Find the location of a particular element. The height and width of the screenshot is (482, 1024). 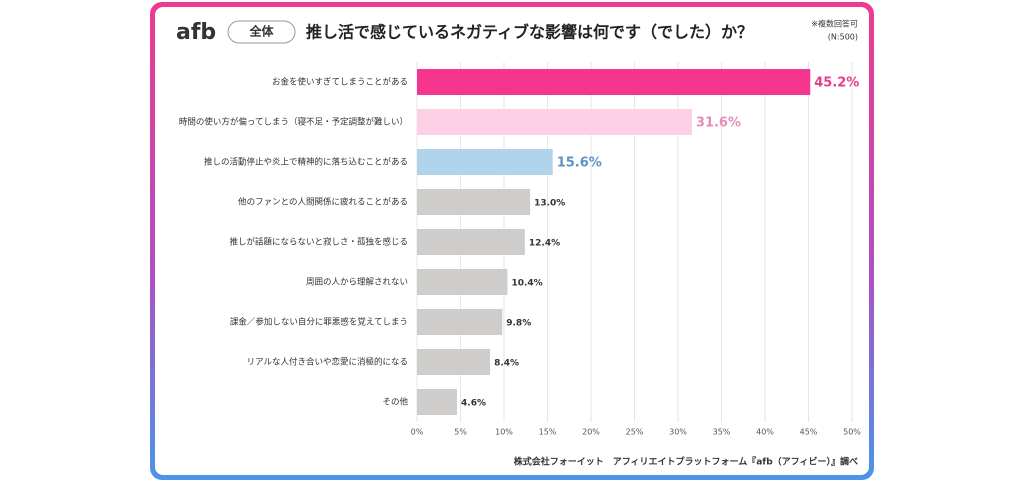

x-tick-label: 20% is located at coordinates (591, 432).